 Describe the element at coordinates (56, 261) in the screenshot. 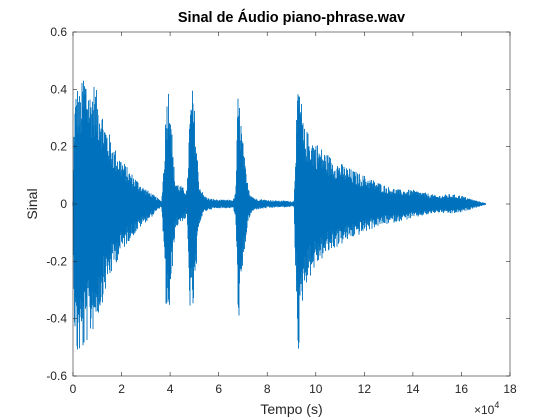

I see `y-tick-label: -0.2` at that location.